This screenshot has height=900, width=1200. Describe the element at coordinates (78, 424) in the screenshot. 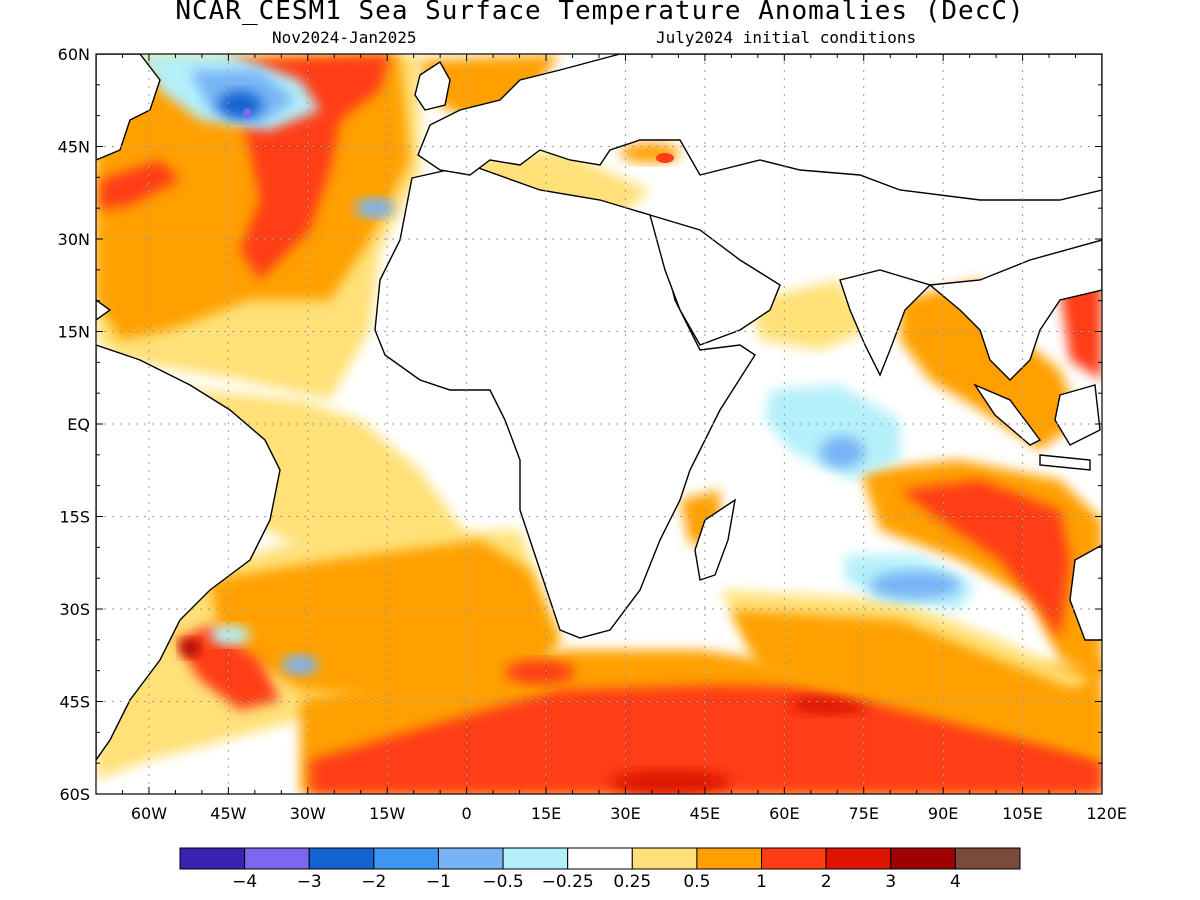

I see `lat-label: EQ` at that location.